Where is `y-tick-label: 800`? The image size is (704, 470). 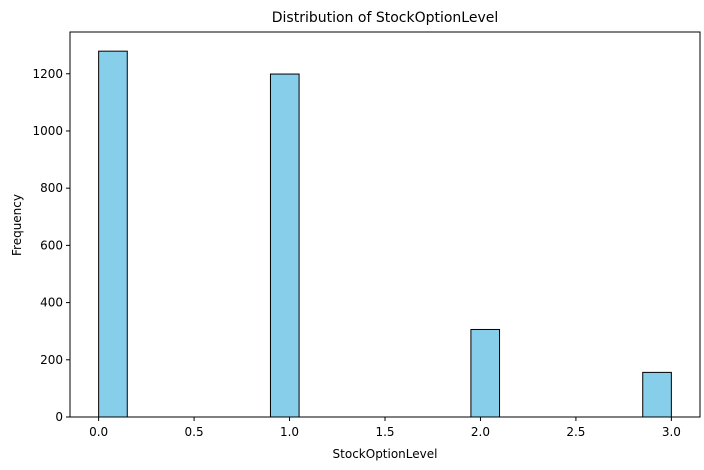 y-tick-label: 800 is located at coordinates (51, 188).